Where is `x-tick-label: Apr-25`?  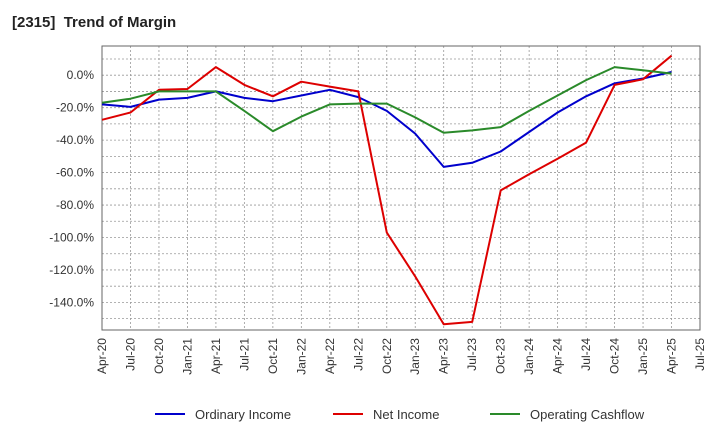 x-tick-label: Apr-25 is located at coordinates (672, 356).